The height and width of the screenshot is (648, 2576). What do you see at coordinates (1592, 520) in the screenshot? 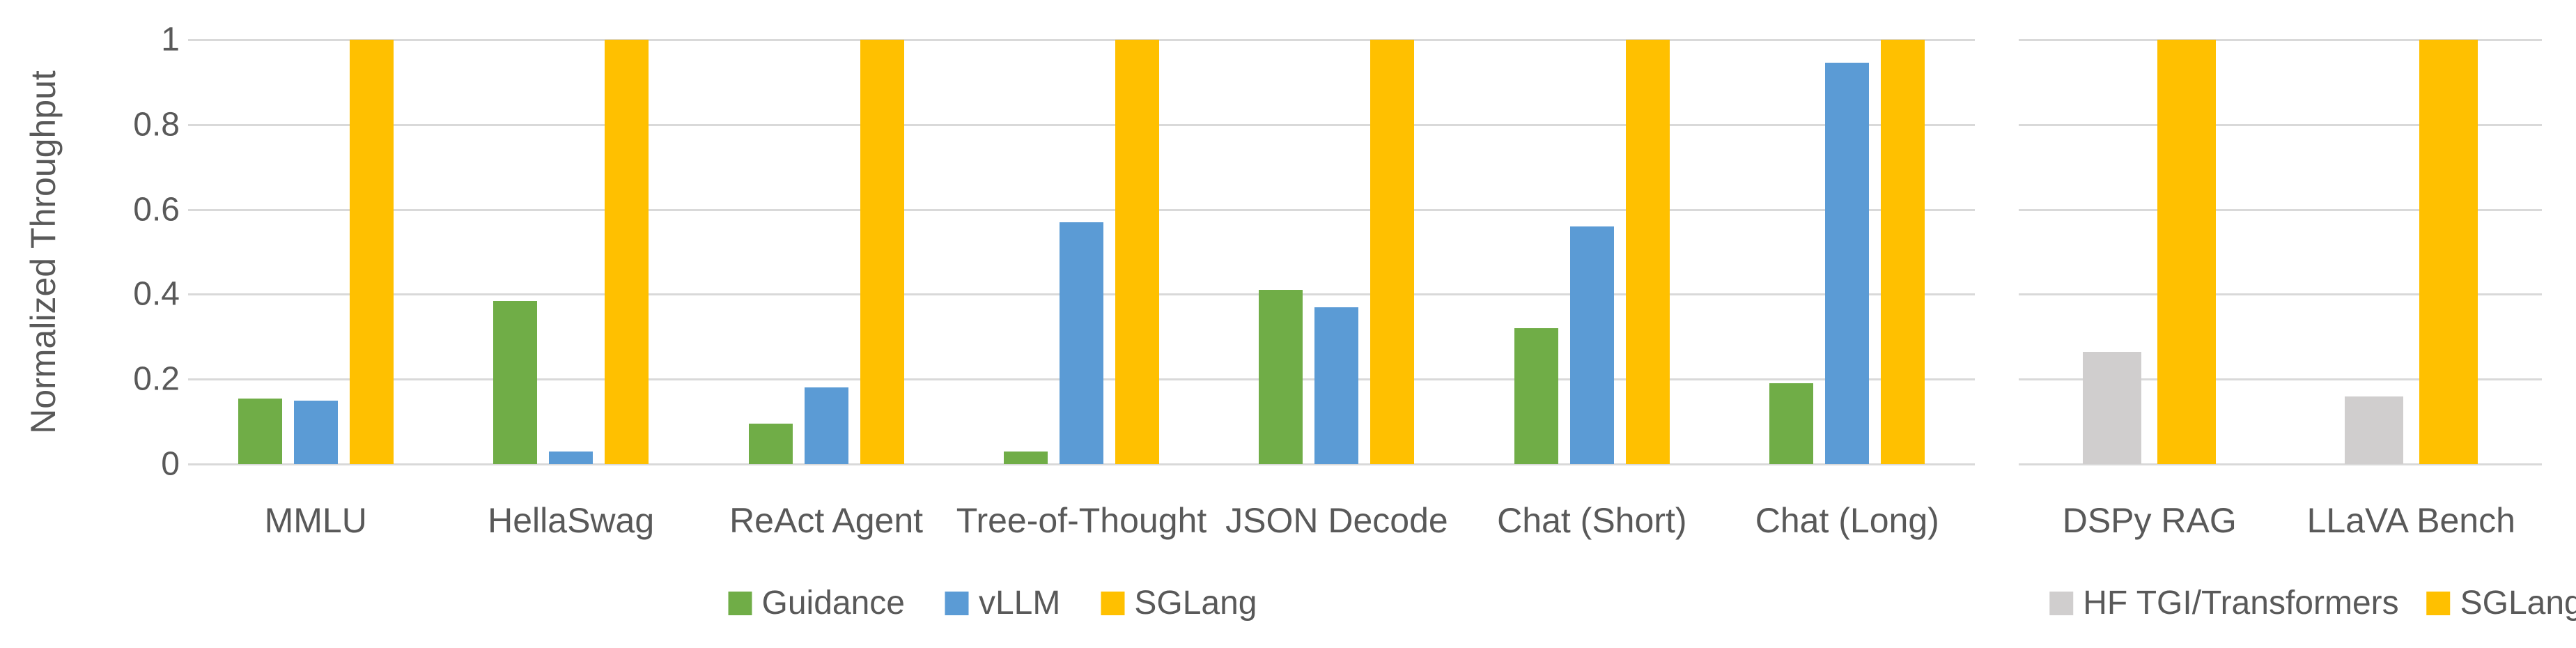
I see `x-category-label: Chat (Short)` at bounding box center [1592, 520].